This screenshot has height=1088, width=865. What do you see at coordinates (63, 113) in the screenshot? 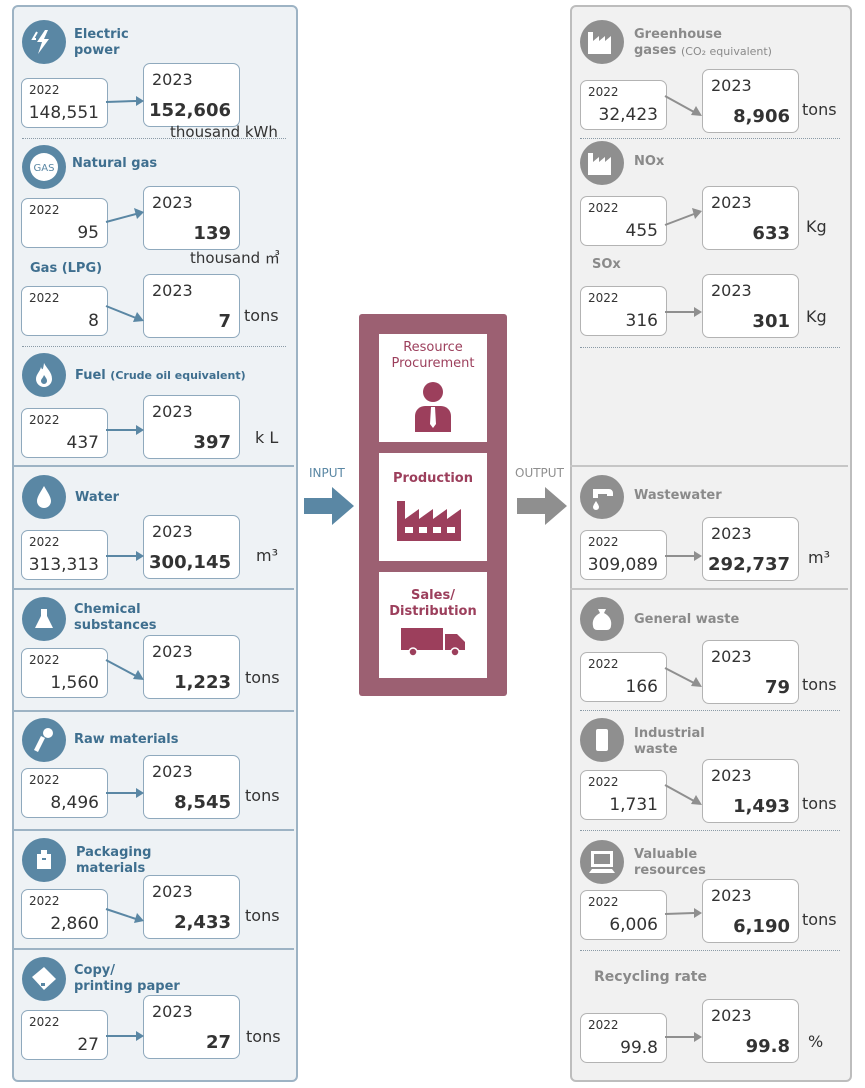
I see `value-2022: 148,551` at bounding box center [63, 113].